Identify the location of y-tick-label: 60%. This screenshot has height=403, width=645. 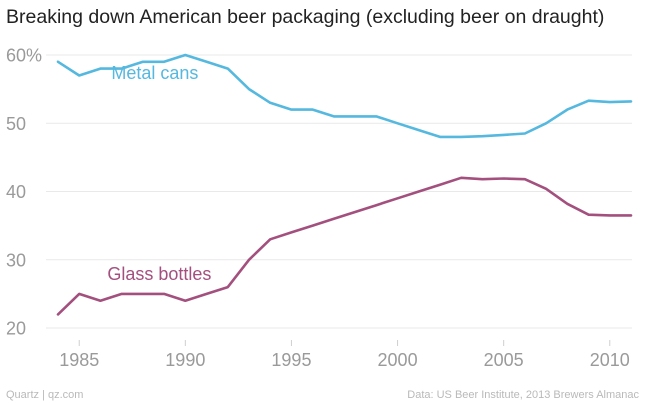
(24, 56).